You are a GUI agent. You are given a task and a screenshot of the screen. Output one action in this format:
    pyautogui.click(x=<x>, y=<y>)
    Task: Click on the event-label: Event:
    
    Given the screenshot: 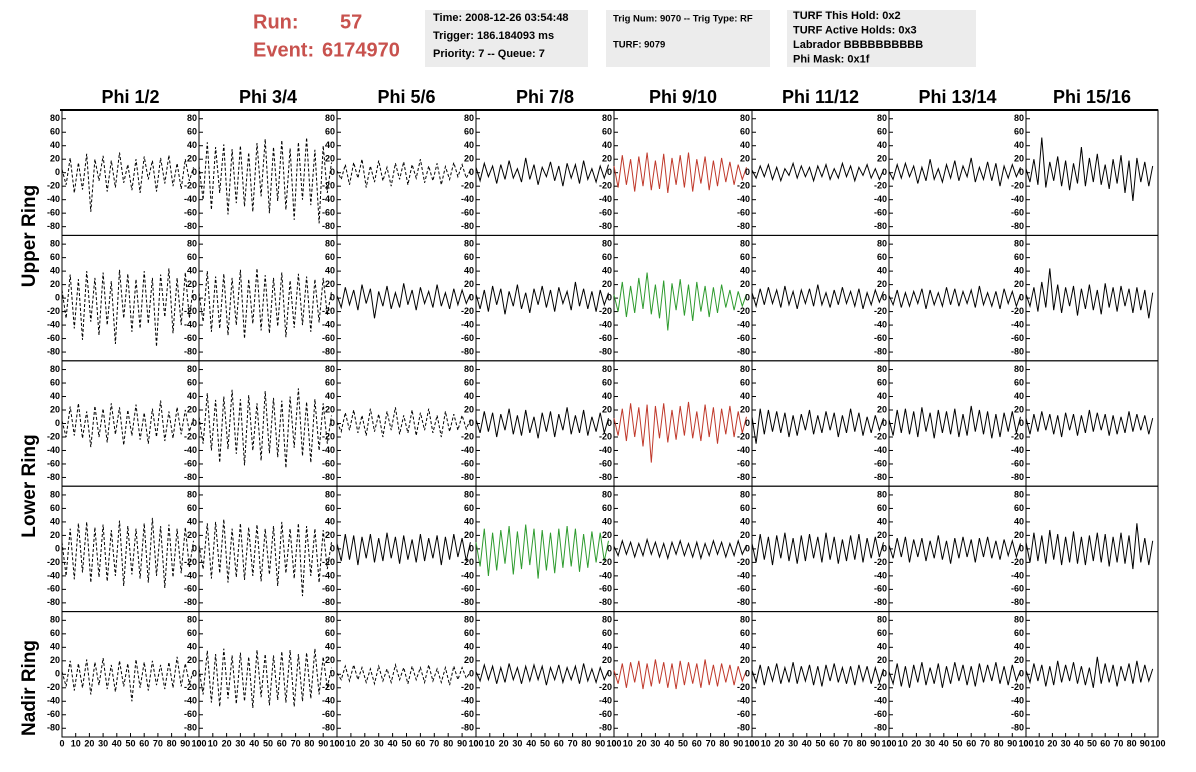 What is the action you would take?
    pyautogui.click(x=283, y=50)
    